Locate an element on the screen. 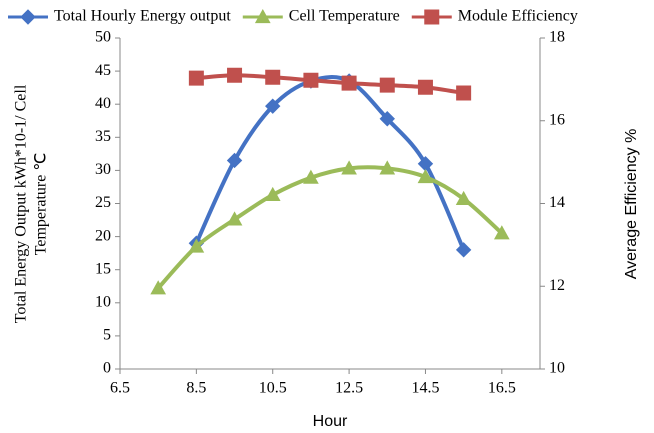 Image resolution: width=654 pixels, height=433 pixels. y-tick-label: 5 is located at coordinates (107, 335).